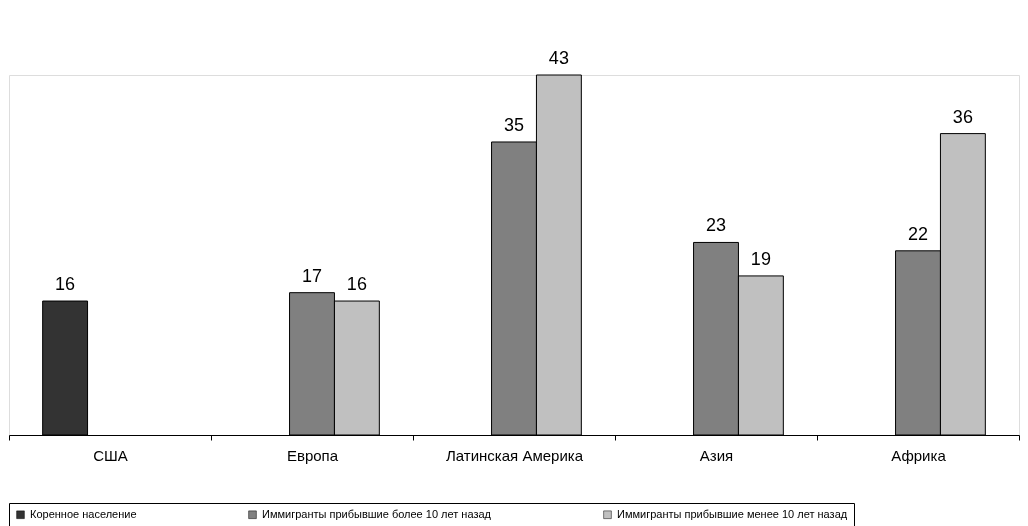 Image resolution: width=1028 pixels, height=526 pixels. I want to click on x-tick-label: Латинская Америка, so click(514, 455).